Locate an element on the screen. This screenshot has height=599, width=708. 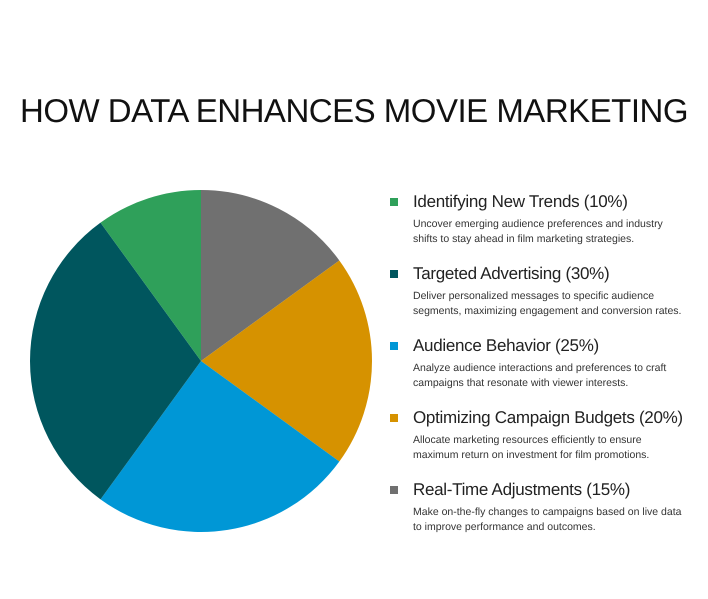
text: Deliver personalized messages to specific audience segments, maximizing engagement and conversion rates. is located at coordinates (547, 304).